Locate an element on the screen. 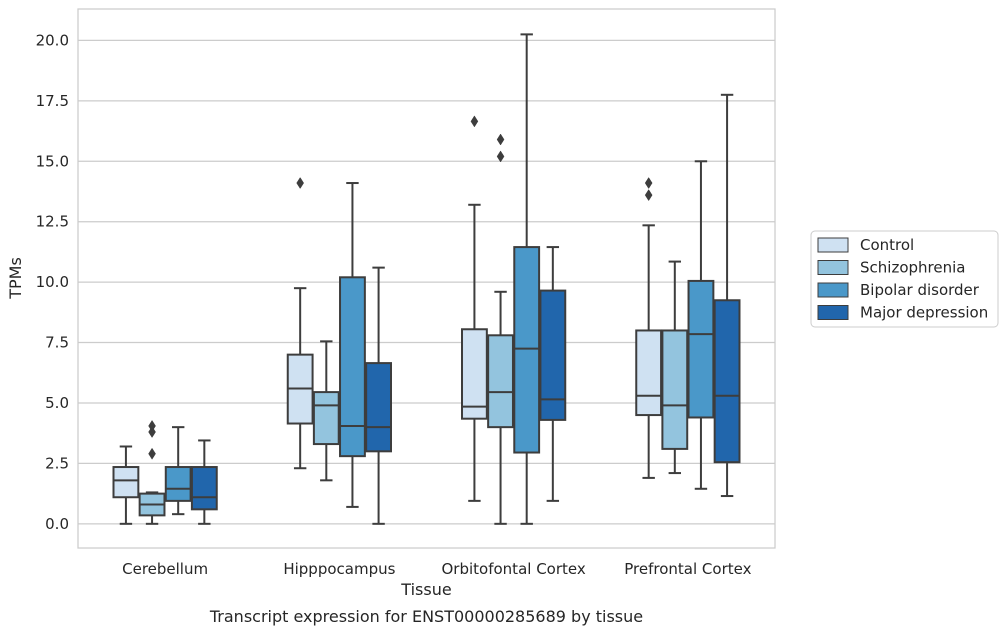 The height and width of the screenshot is (634, 1007). y-tick-label: 0.0 is located at coordinates (57, 524).